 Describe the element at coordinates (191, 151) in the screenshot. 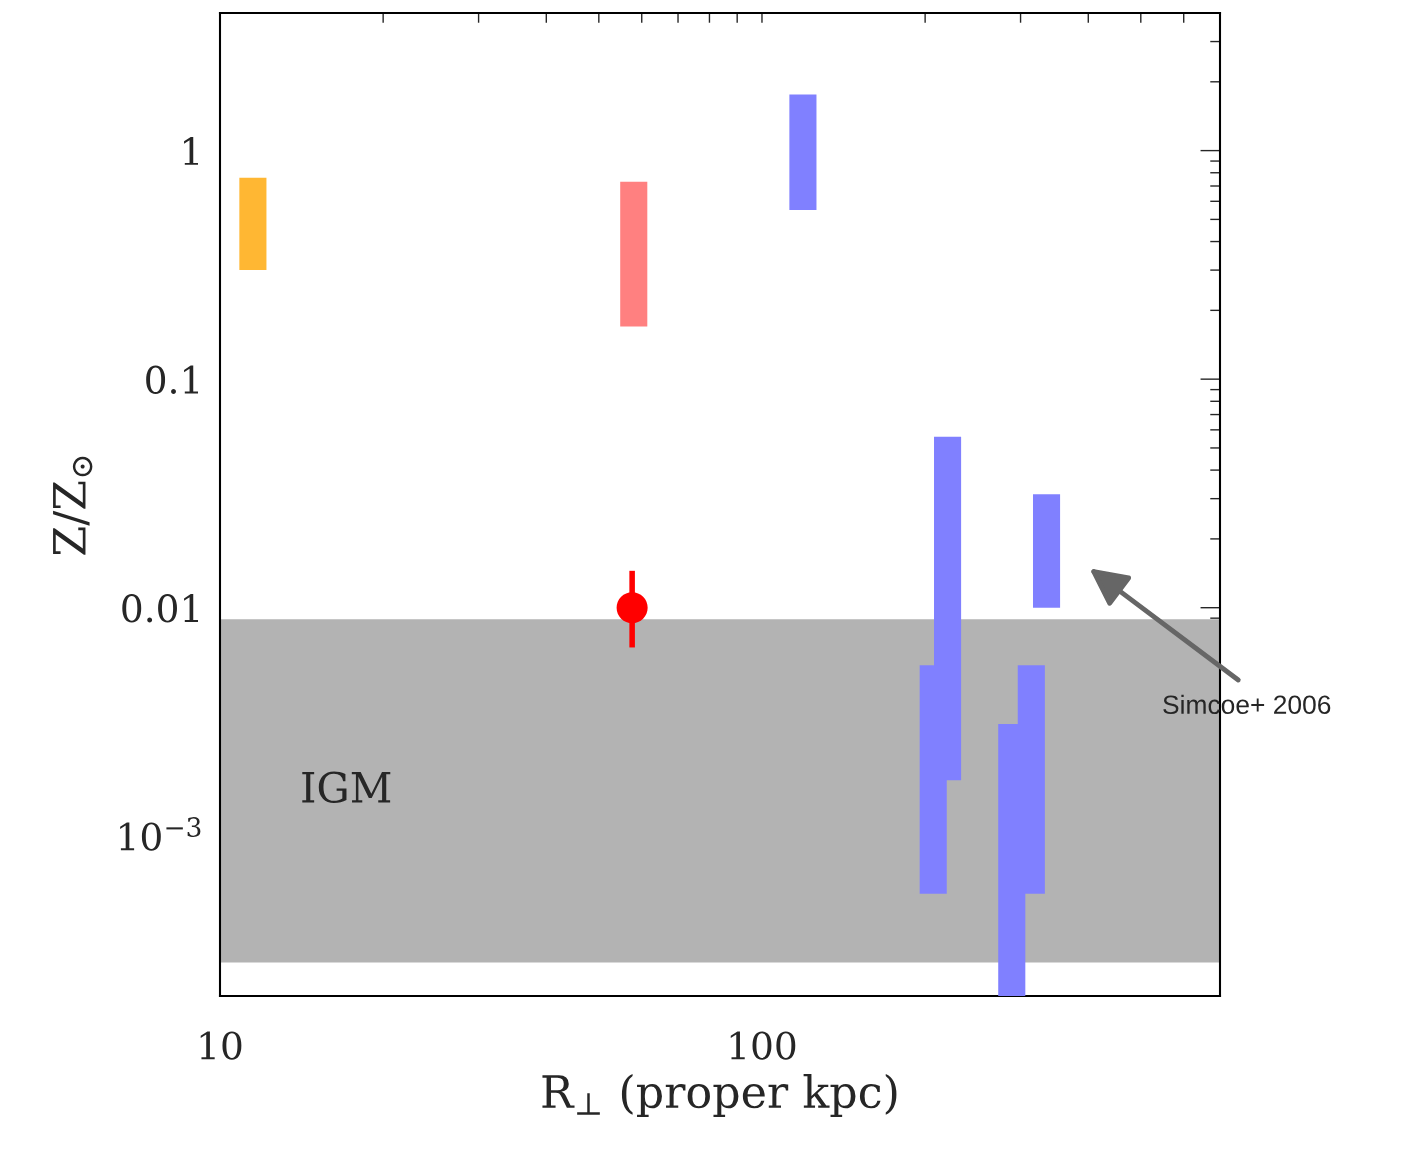

I see `y-tick-label: 1` at that location.